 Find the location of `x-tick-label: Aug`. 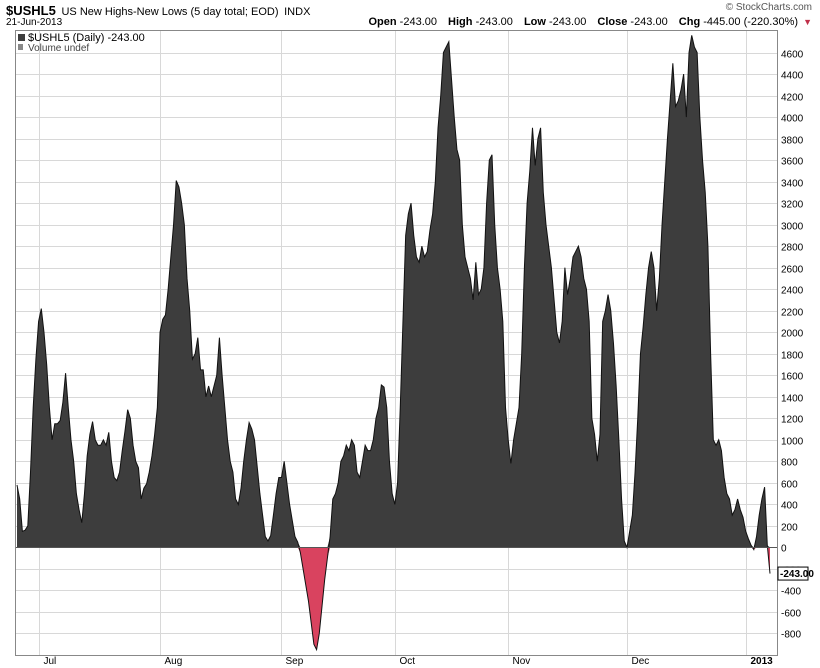

x-tick-label: Aug is located at coordinates (174, 661).